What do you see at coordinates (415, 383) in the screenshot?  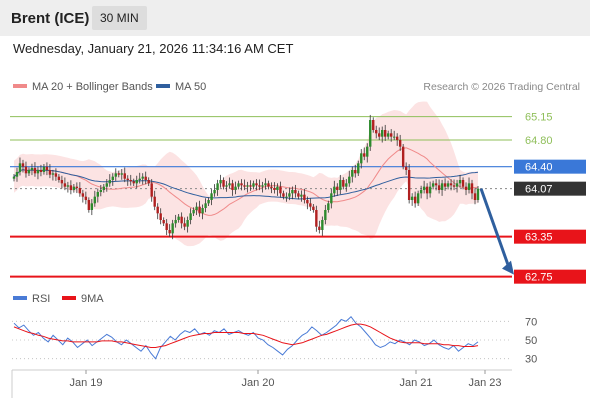 I see `x-tick-label-jan-21: Jan 21` at bounding box center [415, 383].